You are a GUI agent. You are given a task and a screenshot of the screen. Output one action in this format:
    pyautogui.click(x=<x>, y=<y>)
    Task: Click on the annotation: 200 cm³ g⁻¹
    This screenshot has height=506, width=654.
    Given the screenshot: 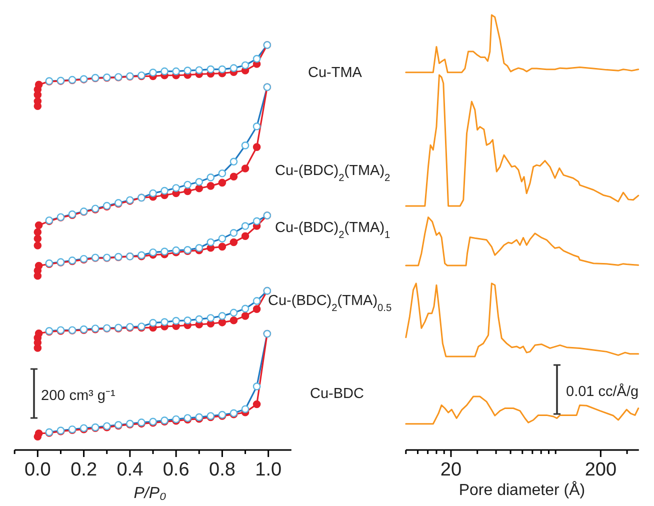 What is the action you would take?
    pyautogui.click(x=78, y=396)
    